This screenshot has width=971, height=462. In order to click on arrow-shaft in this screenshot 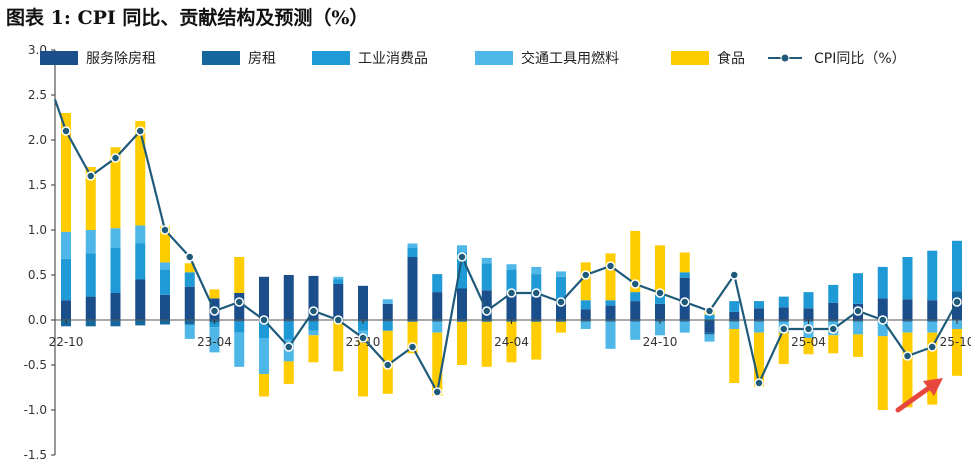, I will do `click(915, 397)`.